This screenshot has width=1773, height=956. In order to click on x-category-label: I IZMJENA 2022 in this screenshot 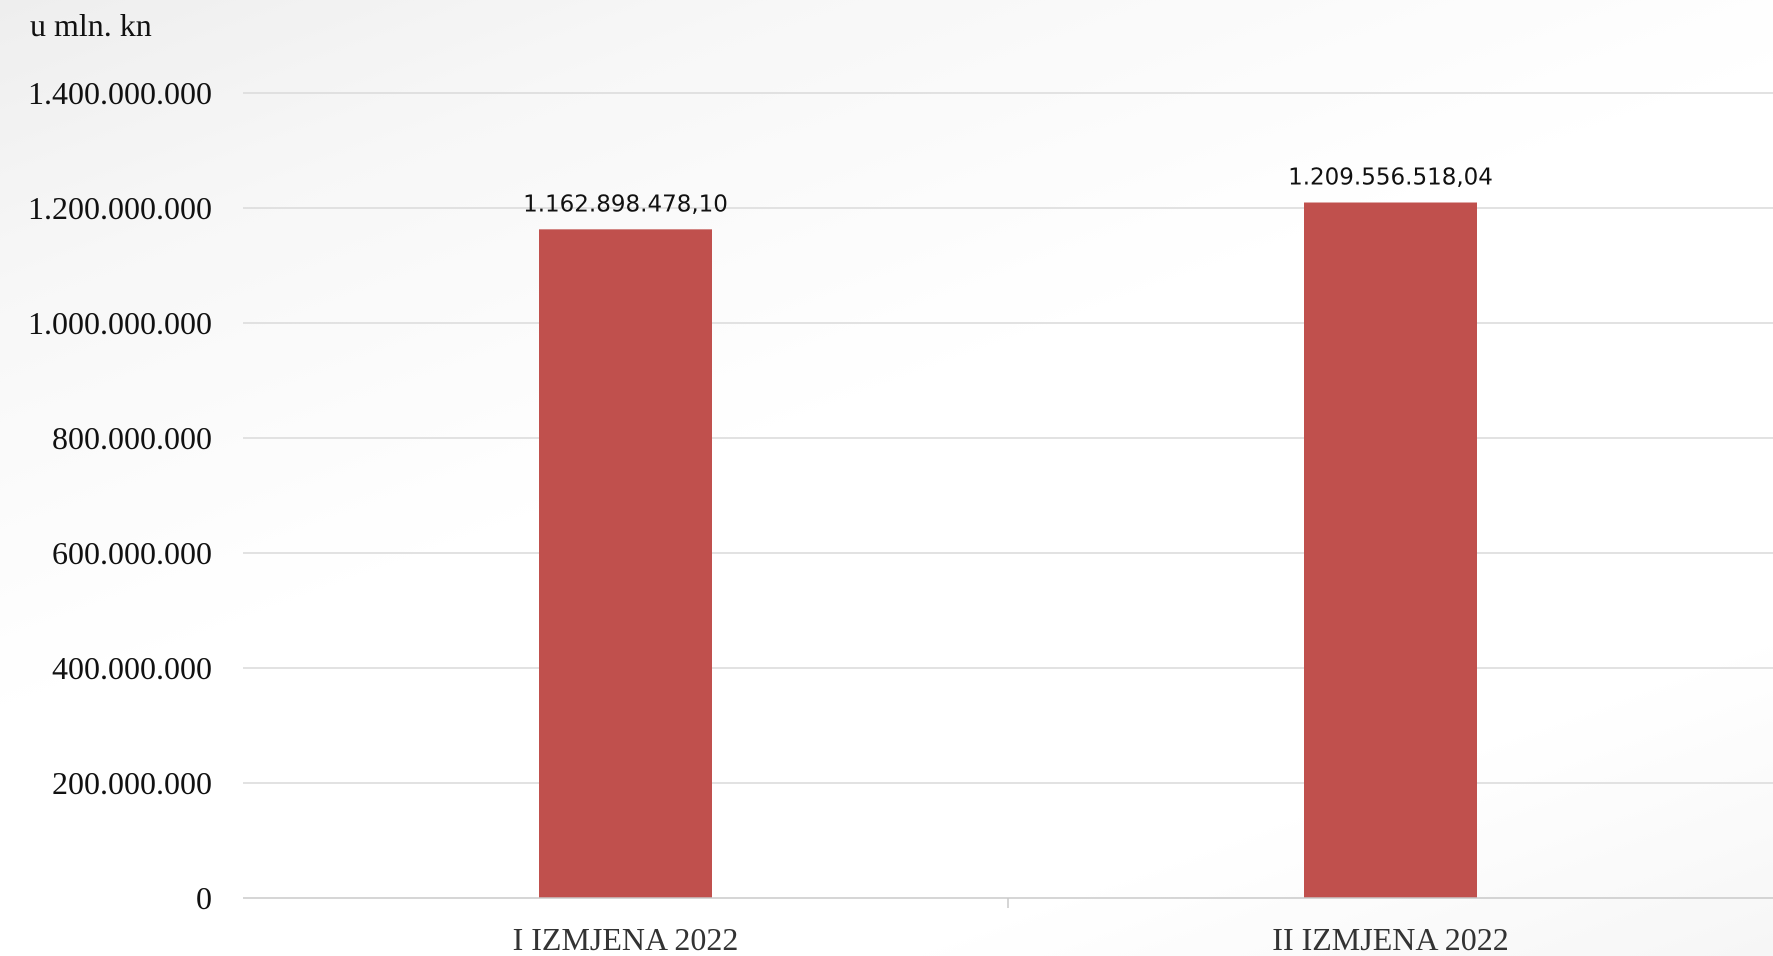, I will do `click(626, 938)`.